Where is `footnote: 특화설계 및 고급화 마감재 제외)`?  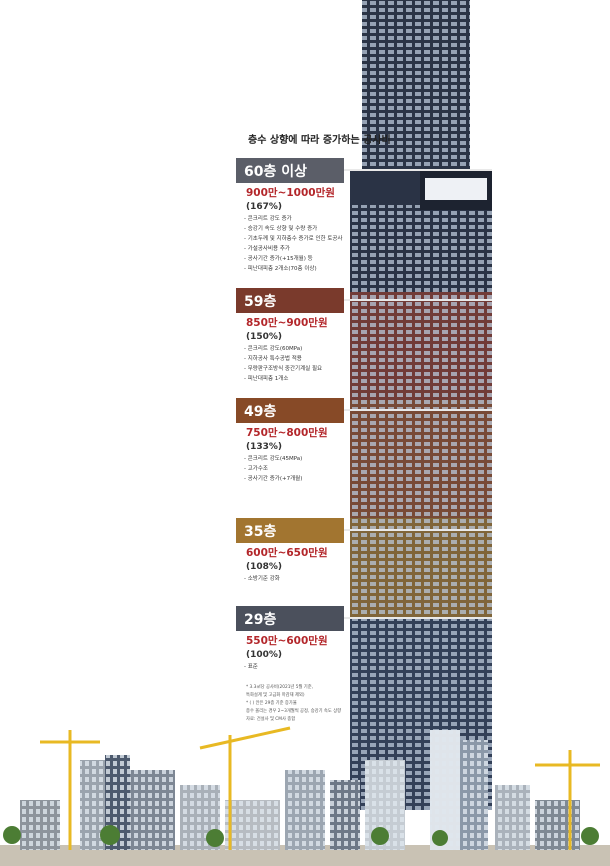 footnote: 특화설계 및 고급화 마감재 제외) is located at coordinates (275, 694).